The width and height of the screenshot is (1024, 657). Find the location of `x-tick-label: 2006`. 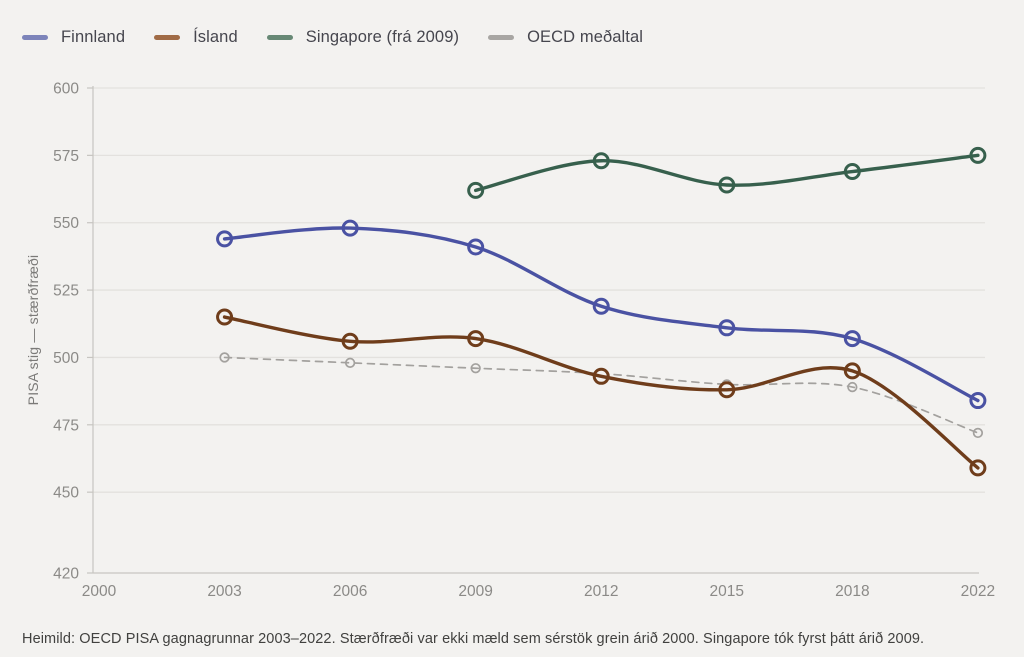

x-tick-label: 2006 is located at coordinates (350, 591).